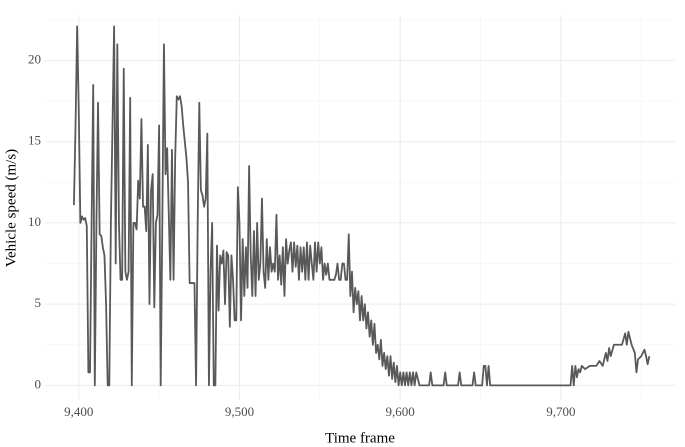 The image size is (685, 447). Describe the element at coordinates (239, 411) in the screenshot. I see `x-tick-label: 9,500` at that location.